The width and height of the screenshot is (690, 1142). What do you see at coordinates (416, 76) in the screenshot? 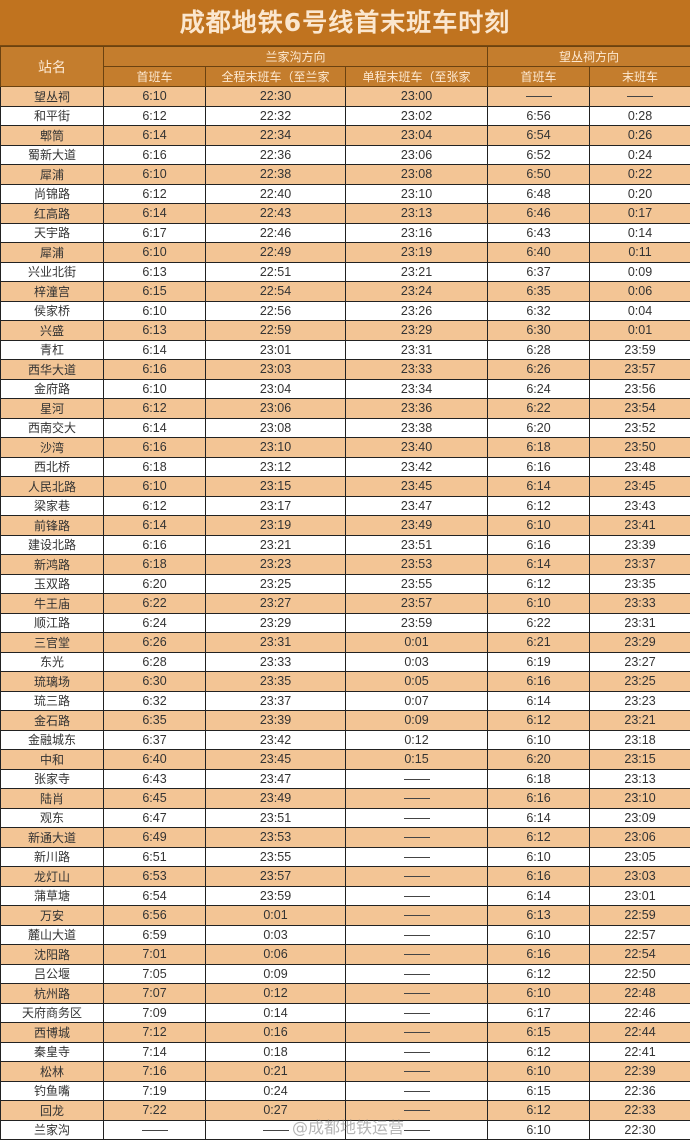
I see `header-dir1-last-short: 单程末班车（至张家` at bounding box center [416, 76].